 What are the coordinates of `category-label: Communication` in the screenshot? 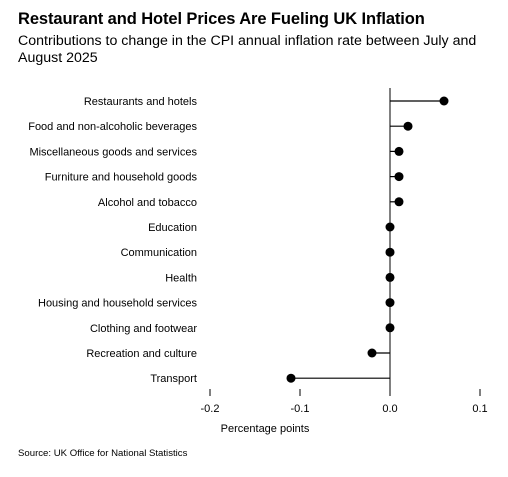 It's located at (159, 253).